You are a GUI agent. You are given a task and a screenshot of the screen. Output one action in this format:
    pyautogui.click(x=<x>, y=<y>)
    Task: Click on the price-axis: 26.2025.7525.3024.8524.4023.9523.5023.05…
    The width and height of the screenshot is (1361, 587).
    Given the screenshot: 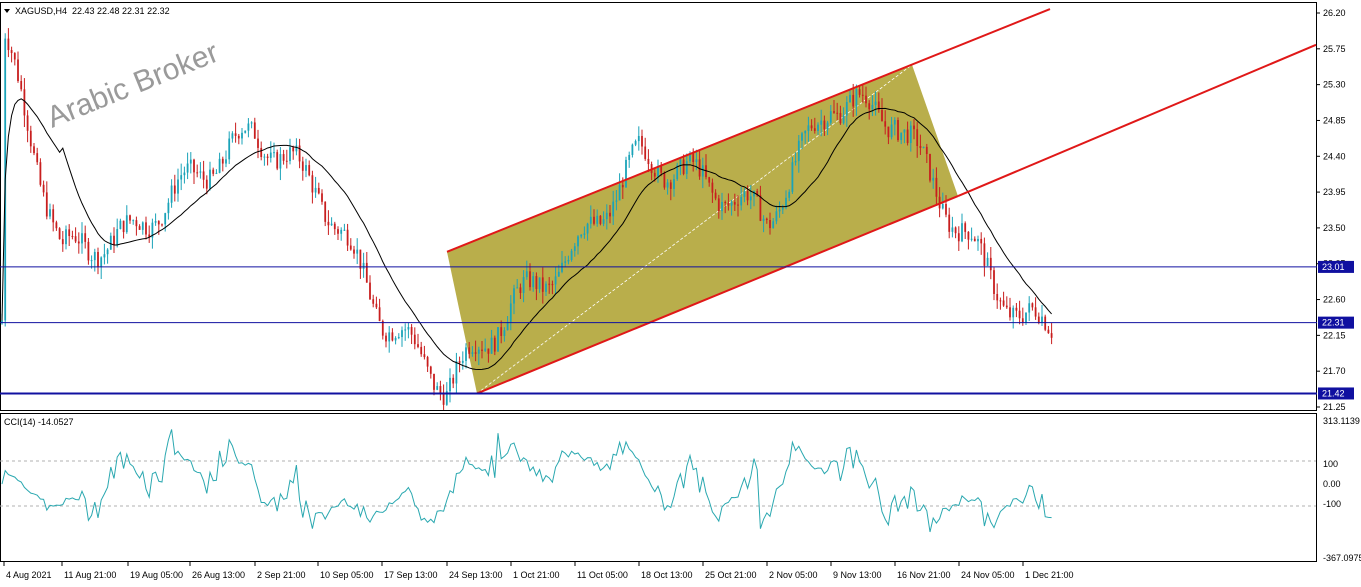 What is the action you would take?
    pyautogui.click(x=1331, y=210)
    